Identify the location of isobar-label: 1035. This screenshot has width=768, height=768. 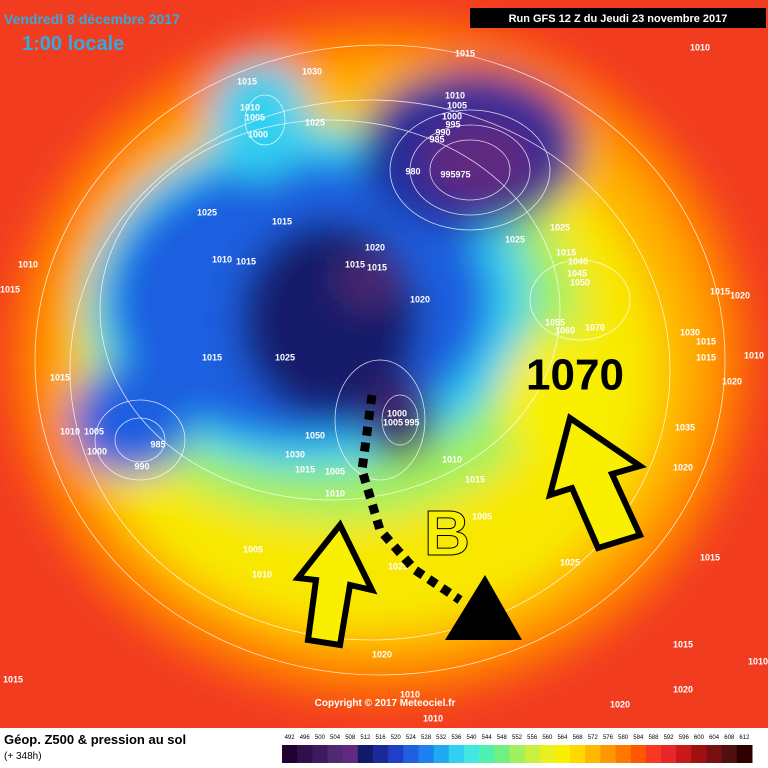
(685, 427).